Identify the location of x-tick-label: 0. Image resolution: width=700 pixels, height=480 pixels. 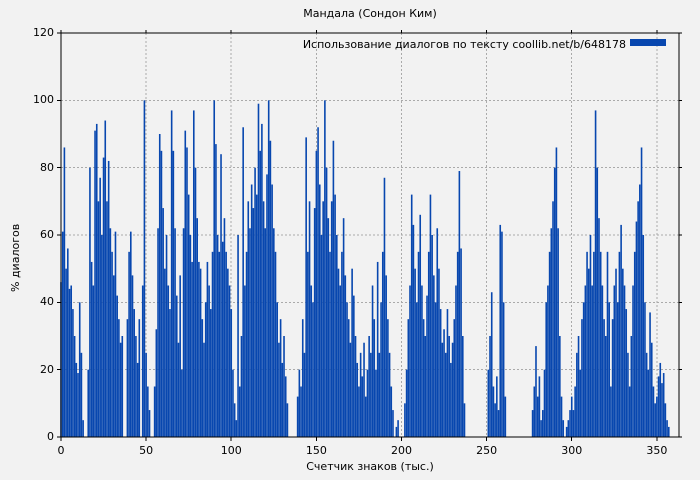
(61, 450).